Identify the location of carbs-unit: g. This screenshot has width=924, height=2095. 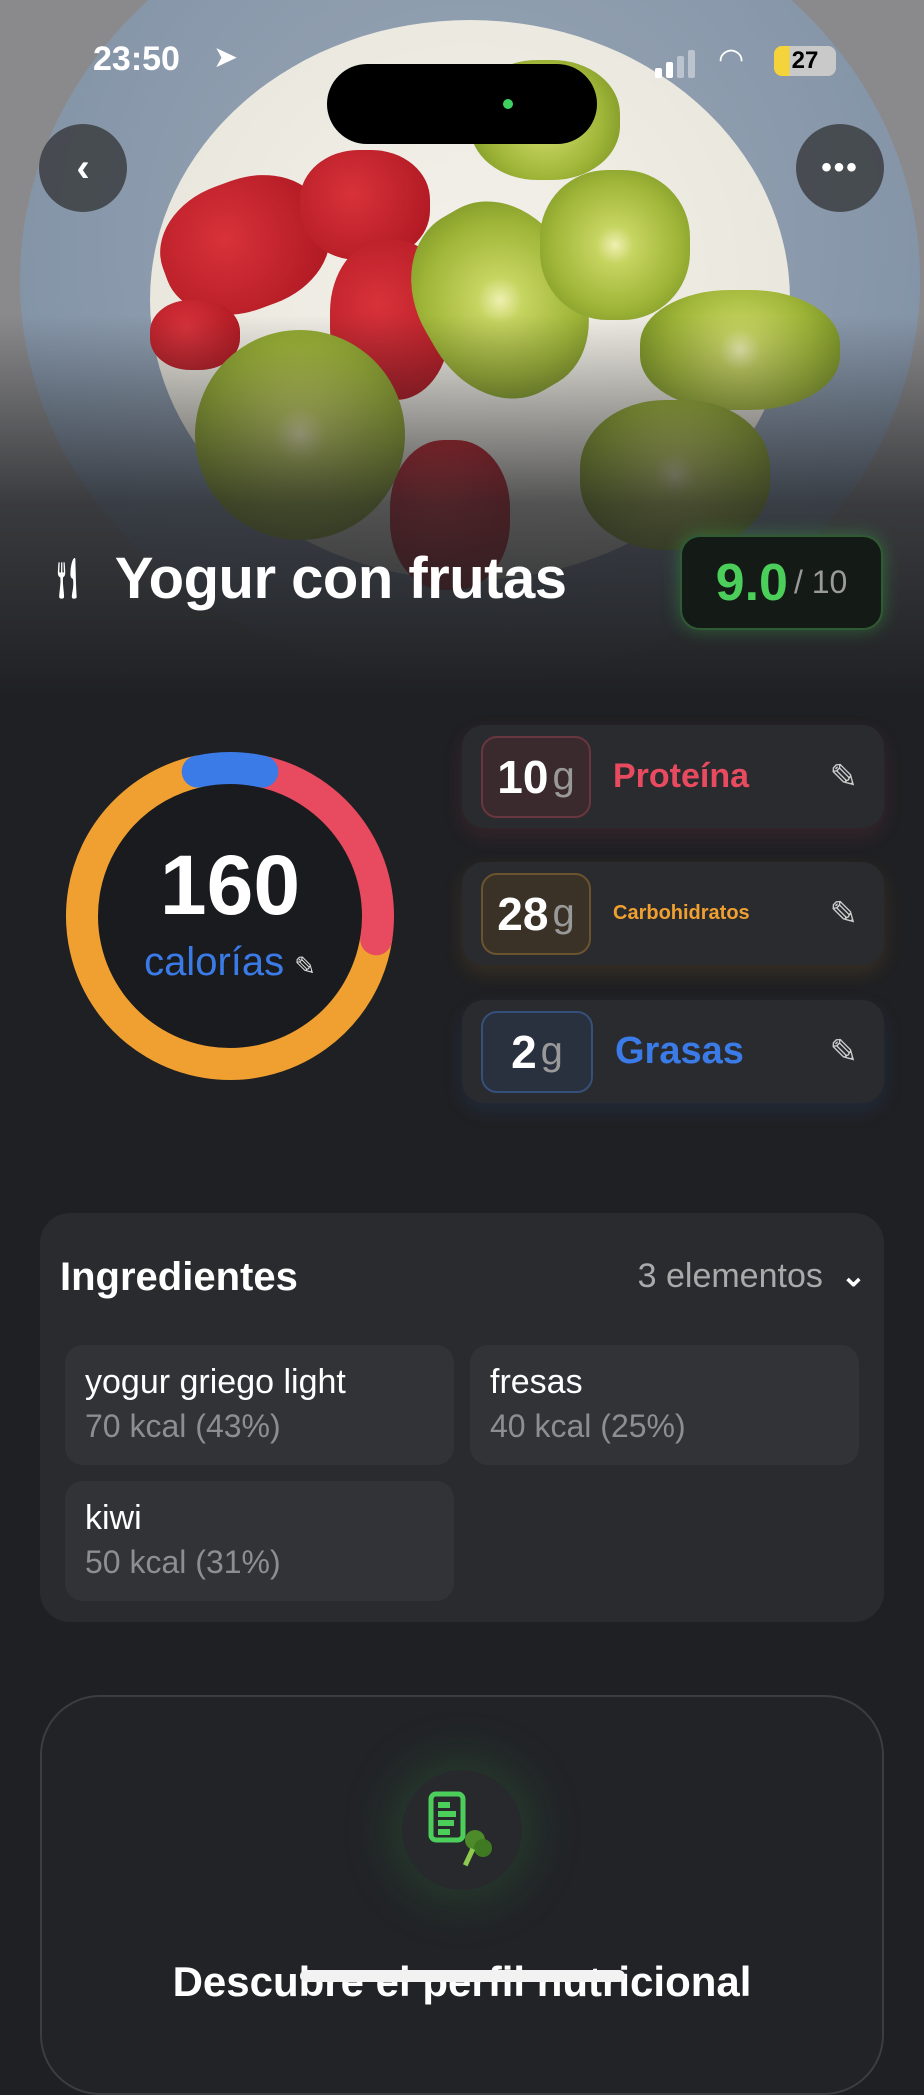
(563, 913).